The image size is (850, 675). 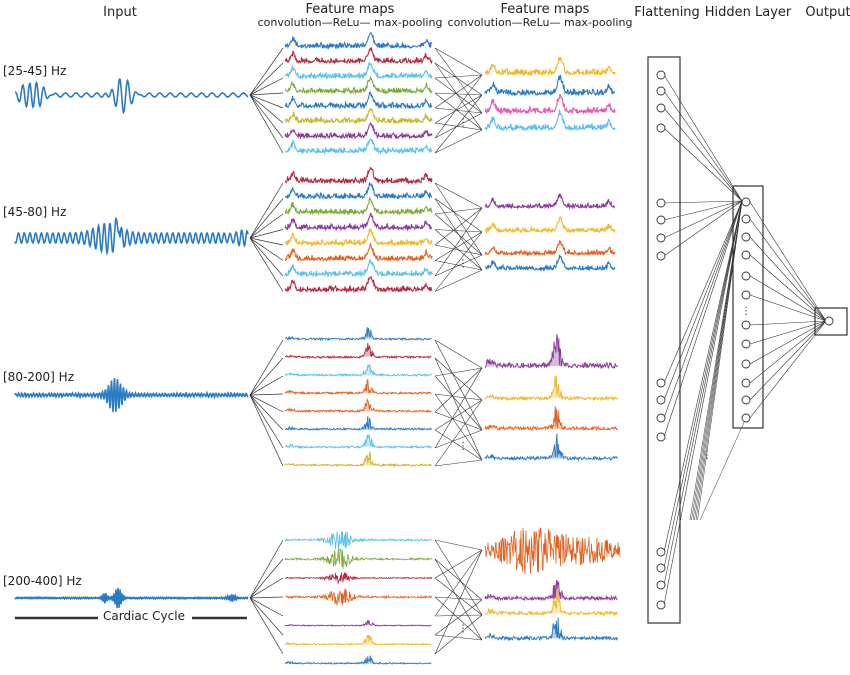 What do you see at coordinates (42, 581) in the screenshot?
I see `band-label-4: [200-400] Hz` at bounding box center [42, 581].